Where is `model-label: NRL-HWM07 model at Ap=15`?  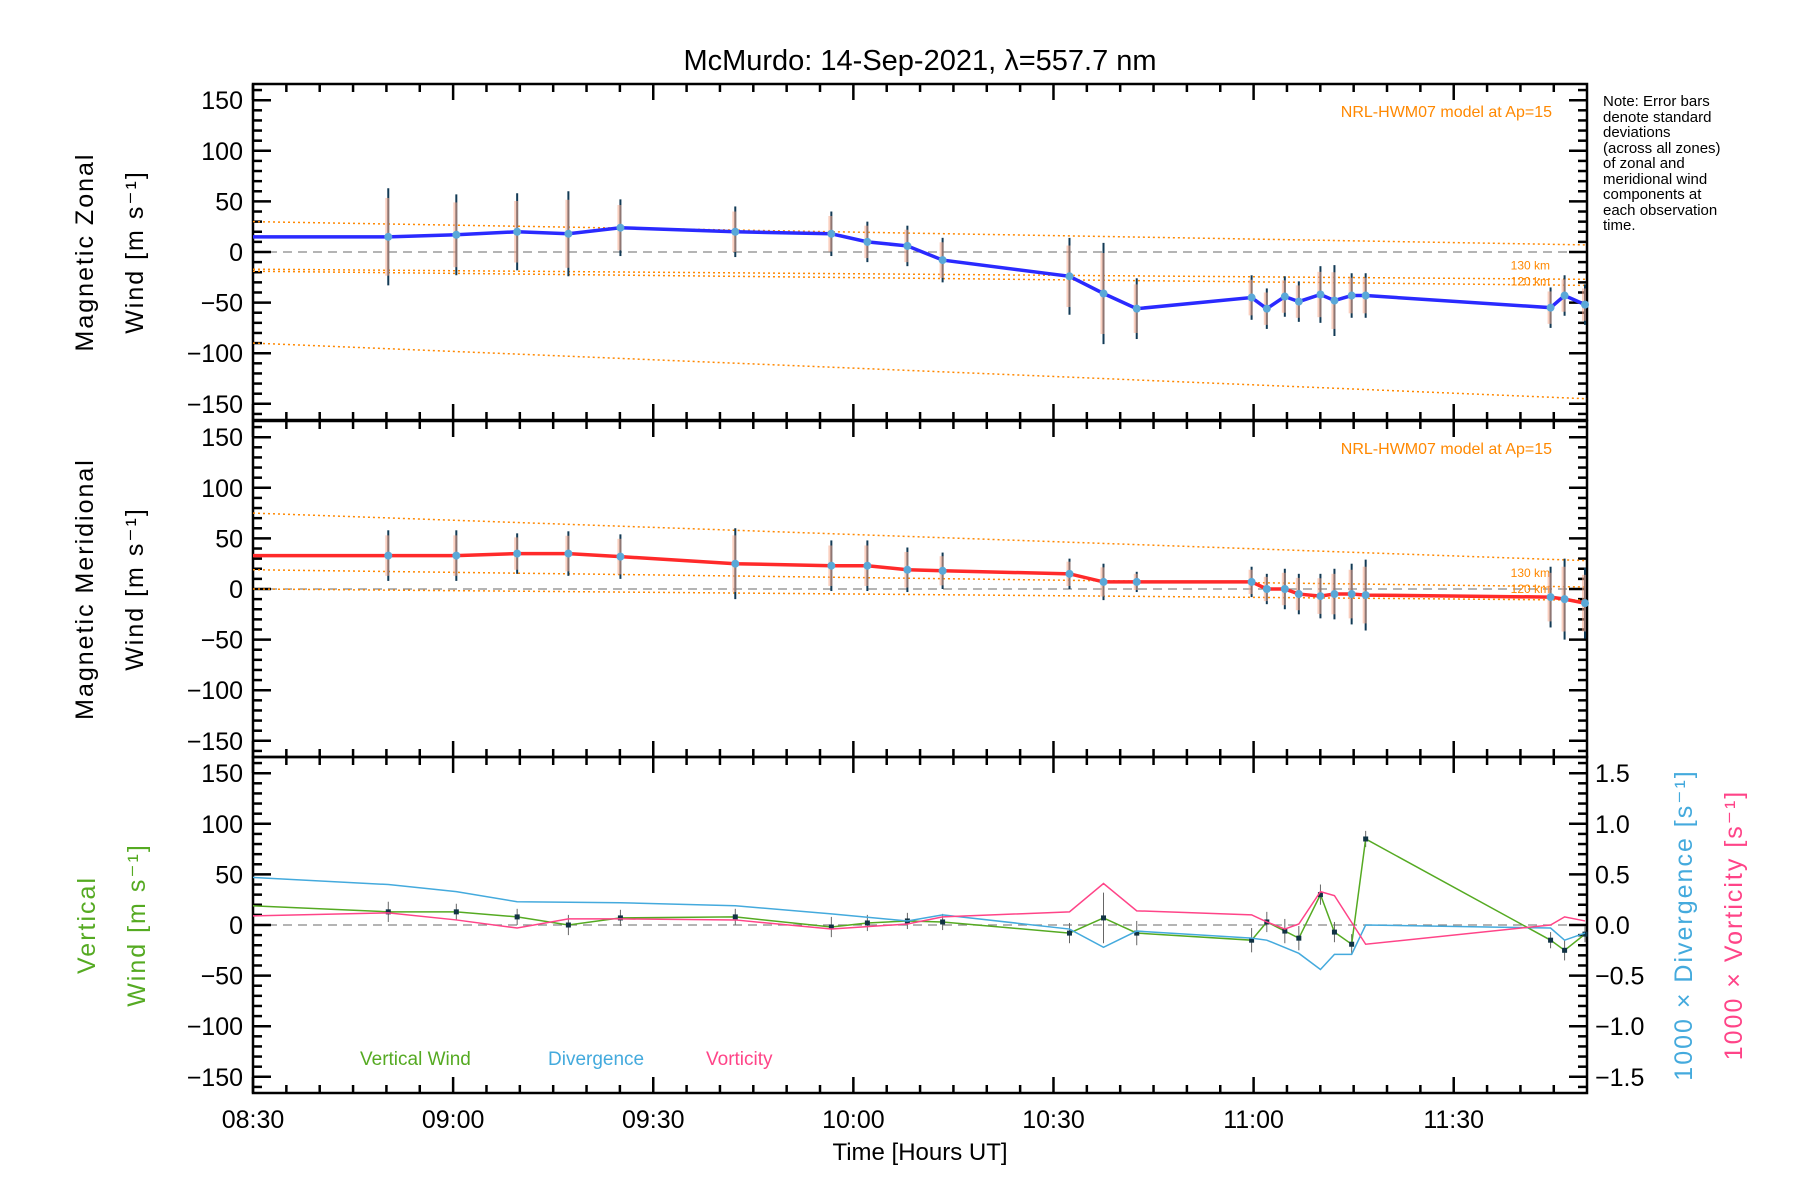 model-label: NRL-HWM07 model at Ap=15 is located at coordinates (1446, 449).